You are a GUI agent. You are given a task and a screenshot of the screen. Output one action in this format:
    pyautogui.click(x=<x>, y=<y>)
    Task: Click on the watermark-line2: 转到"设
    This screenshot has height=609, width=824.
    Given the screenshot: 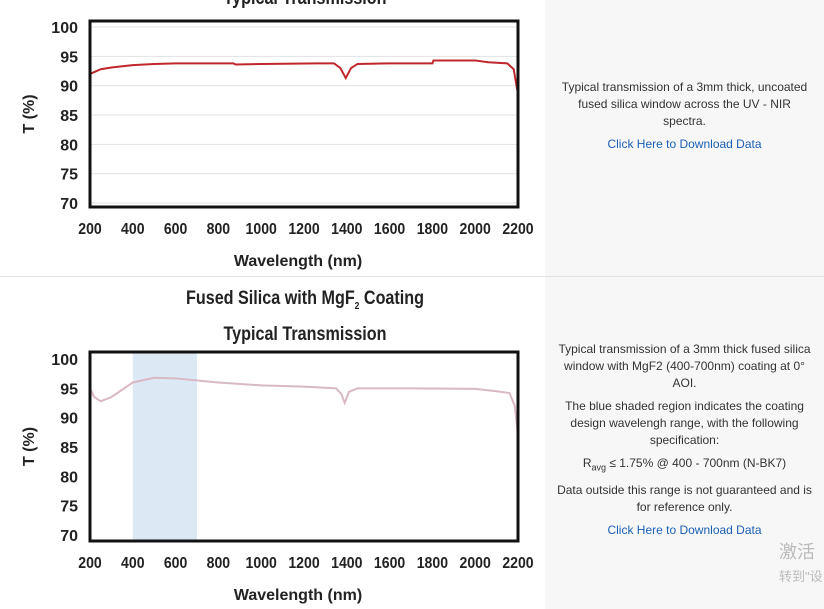 What is the action you would take?
    pyautogui.click(x=801, y=576)
    